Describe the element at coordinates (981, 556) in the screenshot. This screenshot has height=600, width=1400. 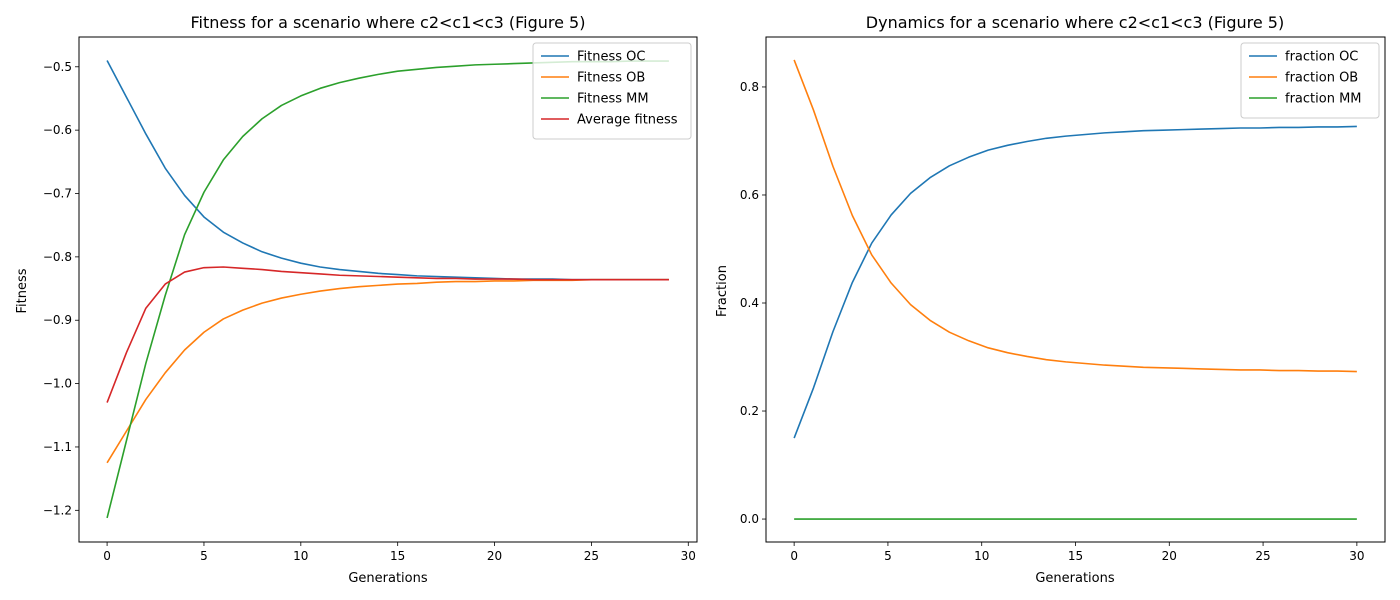
I see `dynamics-chart-xtick-label: 10` at that location.